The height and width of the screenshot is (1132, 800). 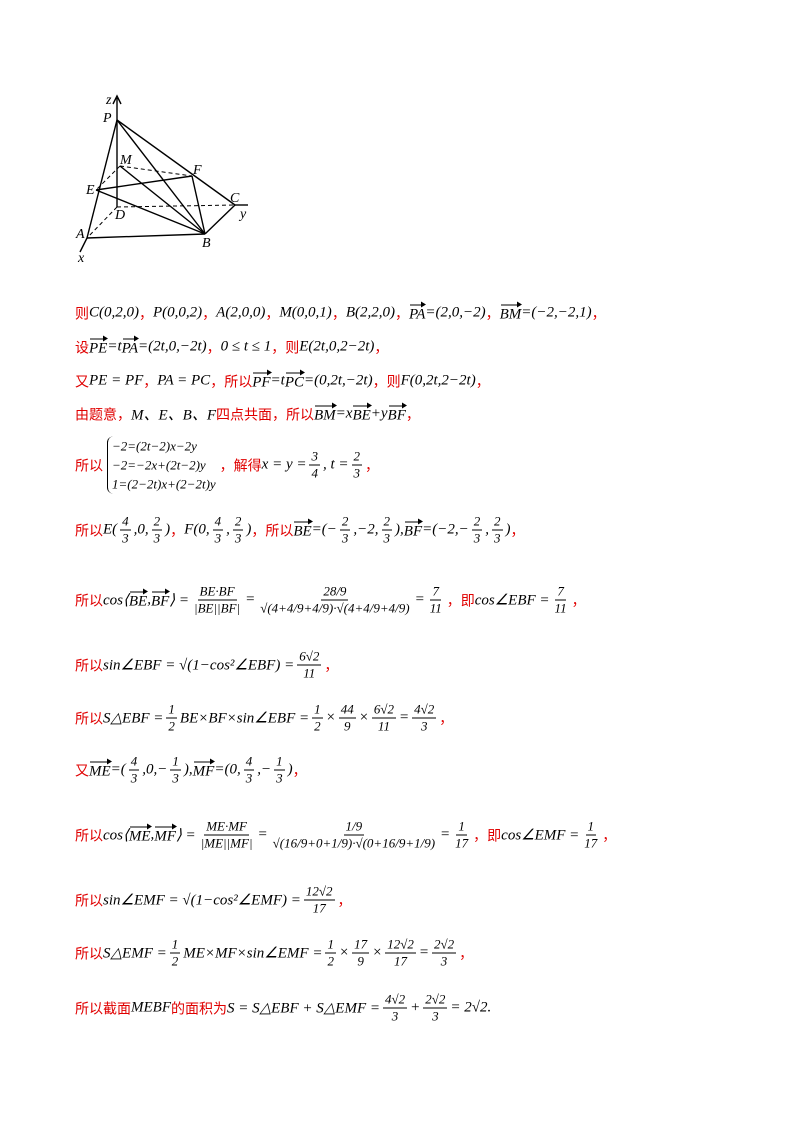 I want to click on fraction: BE·BF |BE||BF|, so click(x=217, y=600).